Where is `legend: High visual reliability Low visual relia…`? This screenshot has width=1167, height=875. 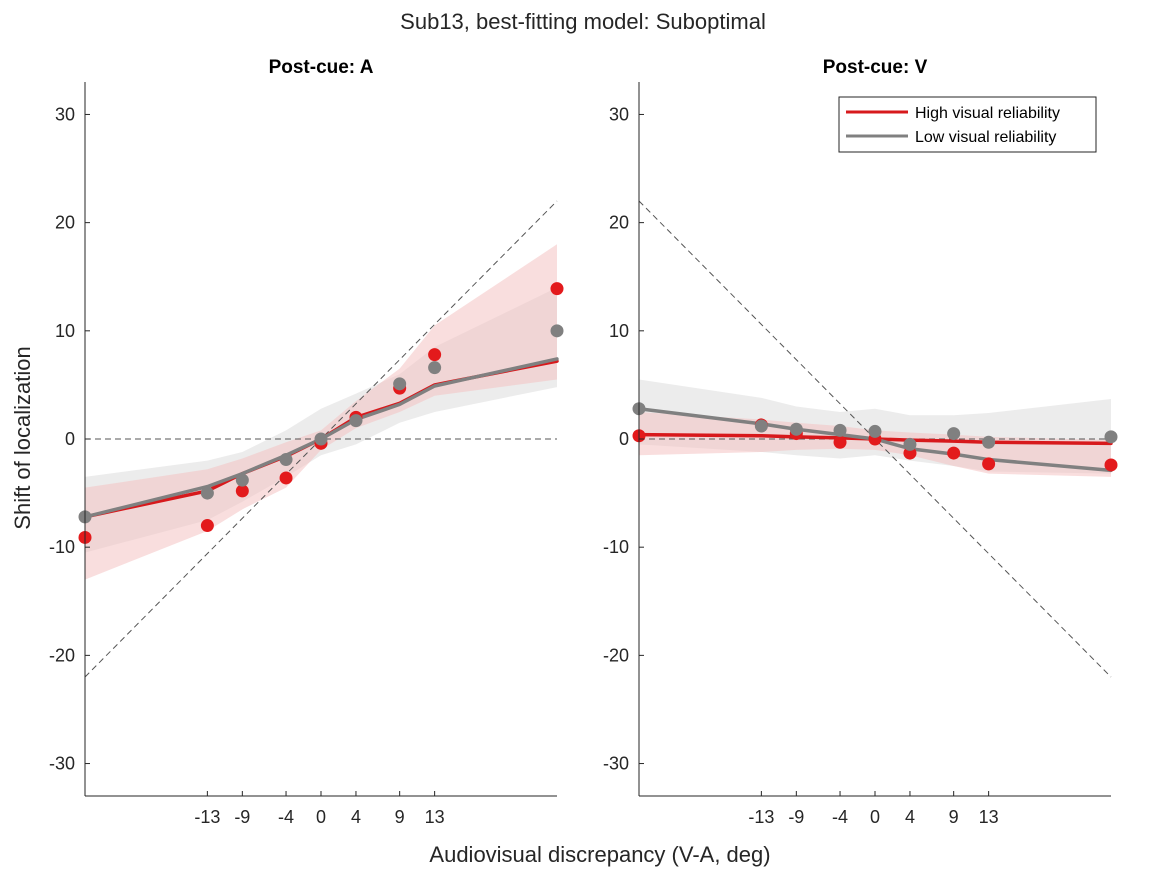 legend: High visual reliability Low visual relia… is located at coordinates (967, 124).